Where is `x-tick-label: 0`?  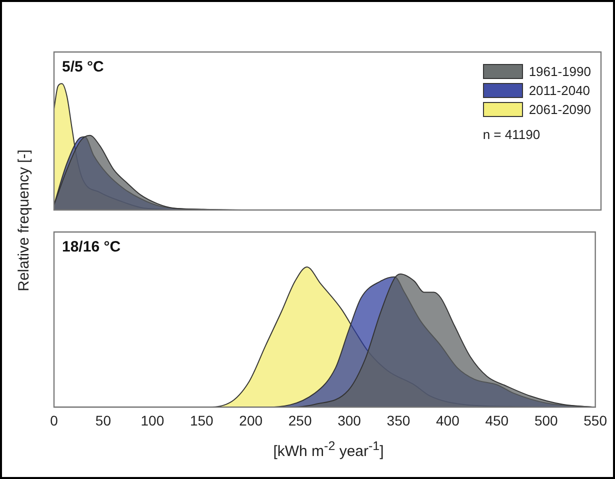 x-tick-label: 0 is located at coordinates (54, 420).